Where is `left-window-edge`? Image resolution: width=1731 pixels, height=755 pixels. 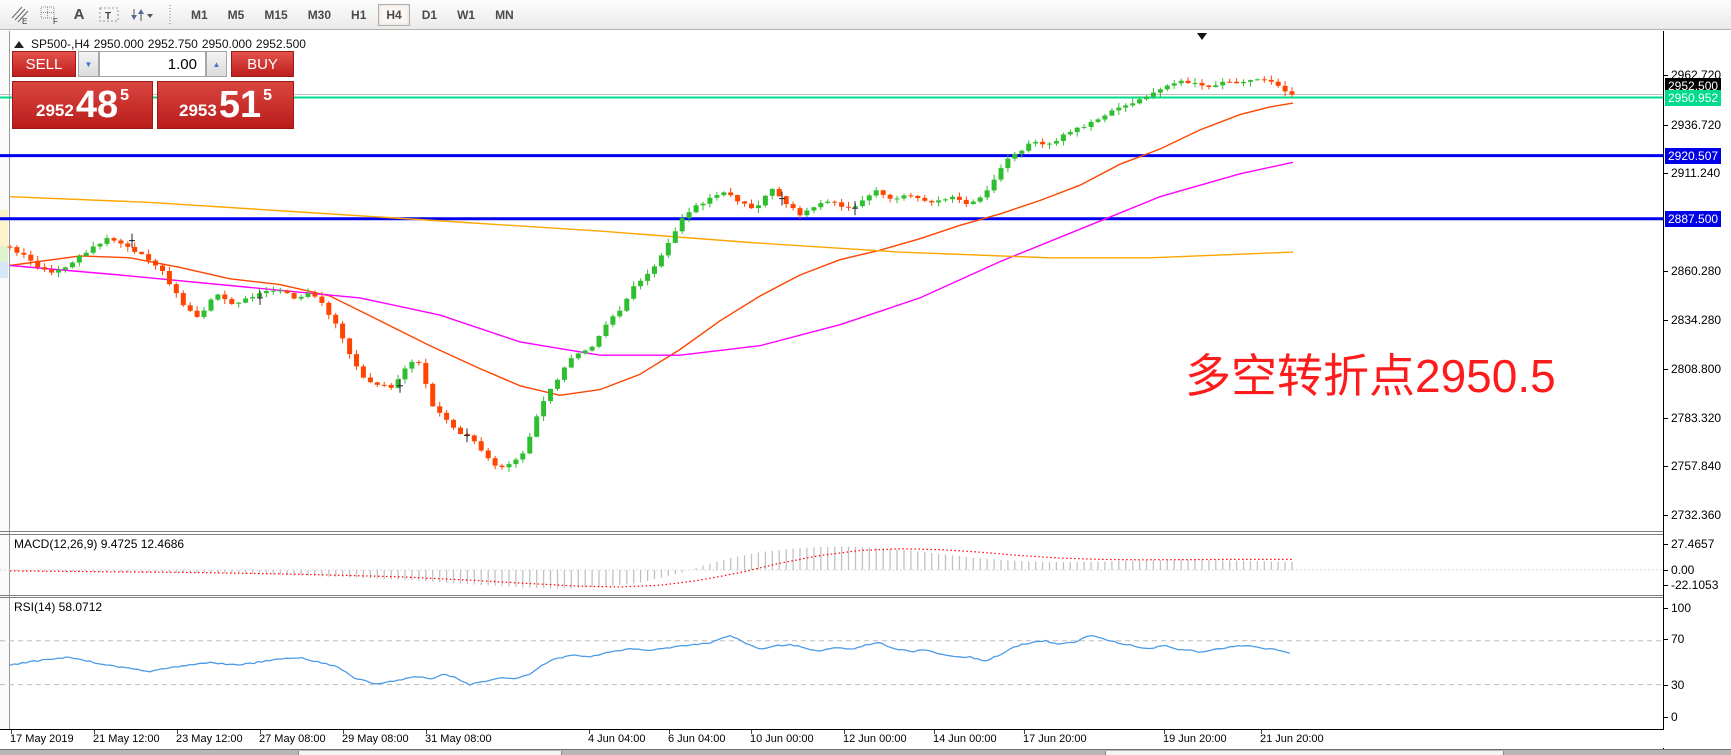
left-window-edge is located at coordinates (5, 389).